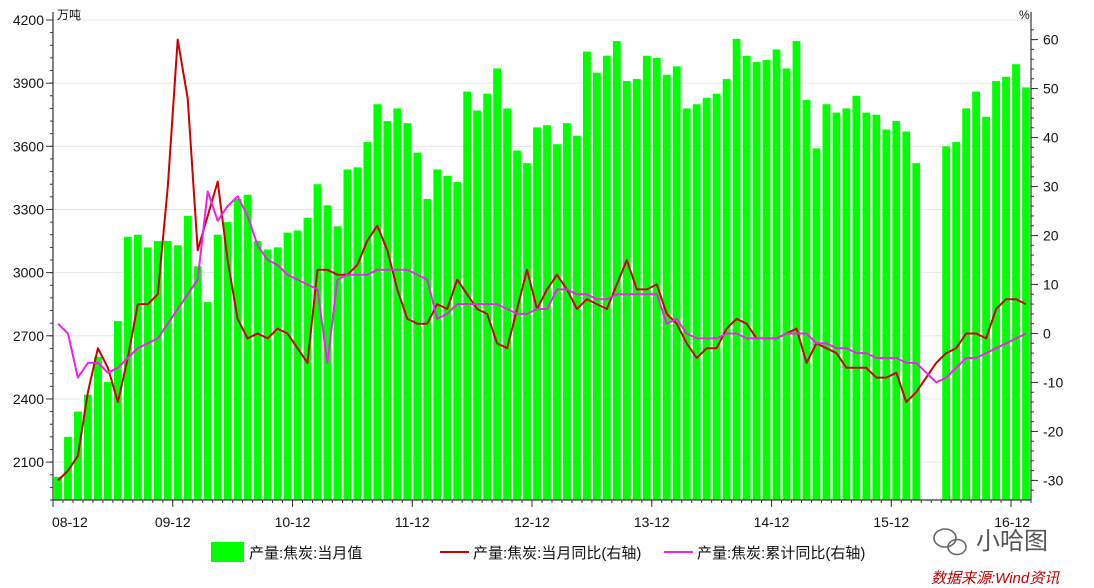 This screenshot has height=588, width=1094. I want to click on left-tick-label: 3600, so click(28, 146).